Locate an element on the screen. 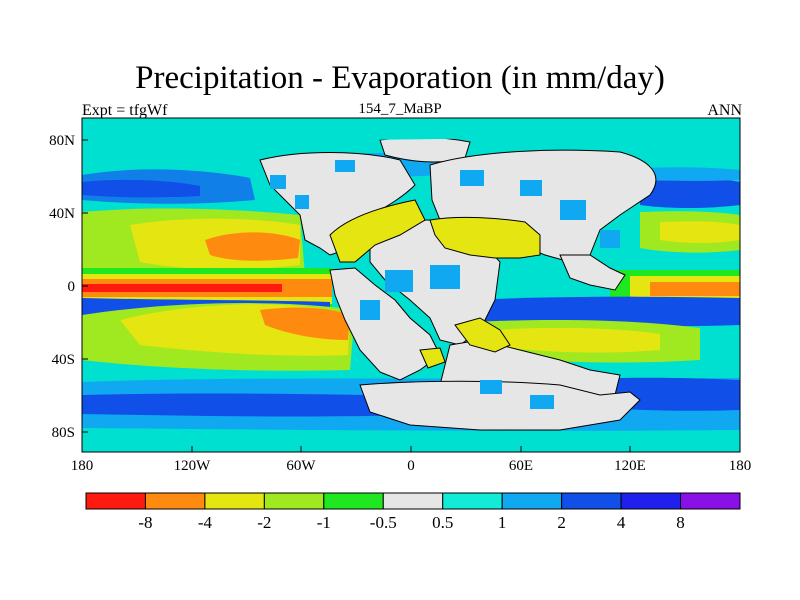  lon-label-120w: 120W is located at coordinates (193, 466).